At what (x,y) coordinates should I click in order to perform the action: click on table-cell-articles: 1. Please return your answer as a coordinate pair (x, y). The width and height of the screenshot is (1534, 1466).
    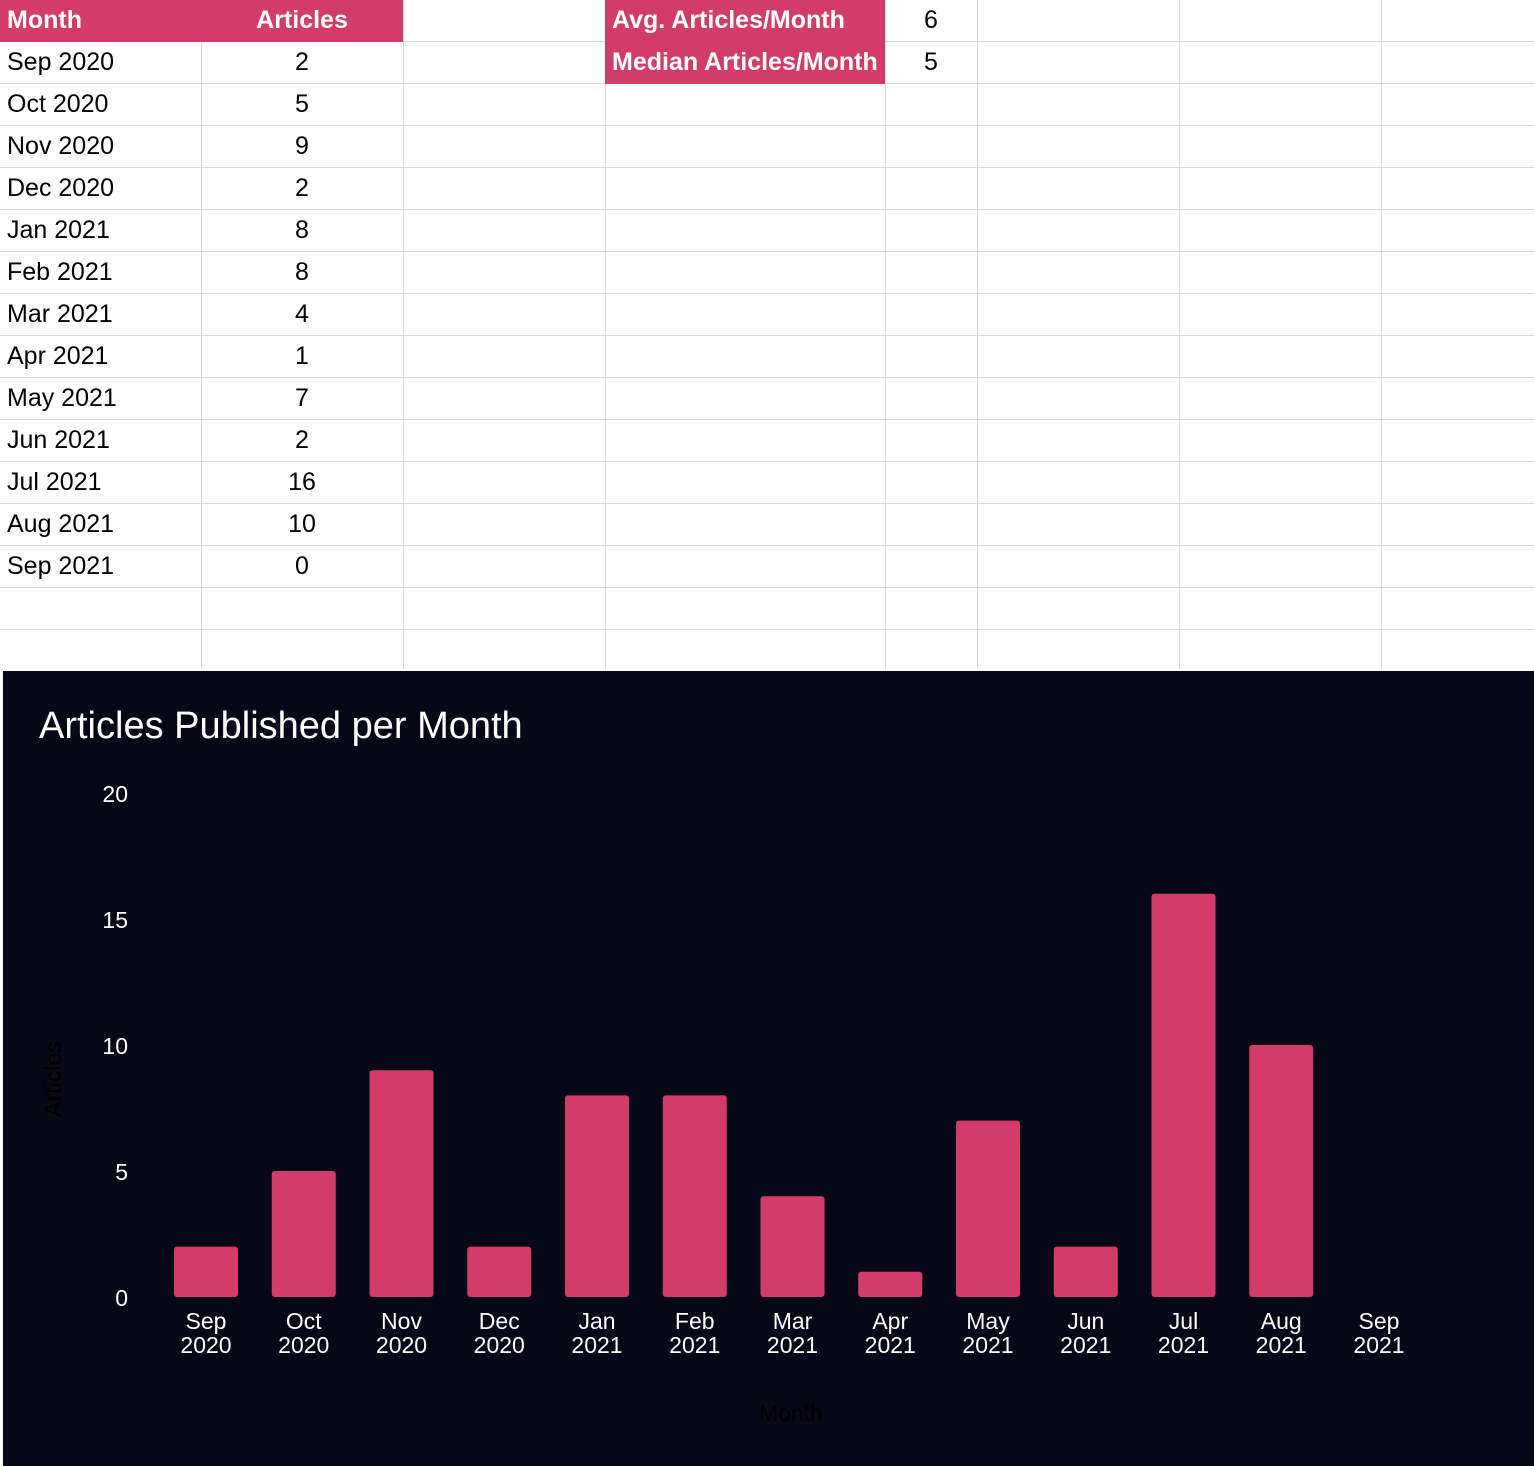
    Looking at the image, I should click on (302, 356).